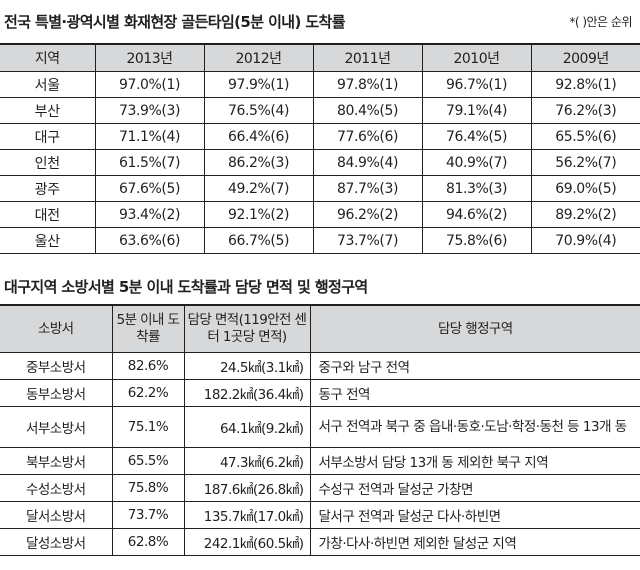 This screenshot has width=640, height=570. Describe the element at coordinates (367, 110) in the screenshot. I see `rate-cell: 80.4%(5)` at that location.